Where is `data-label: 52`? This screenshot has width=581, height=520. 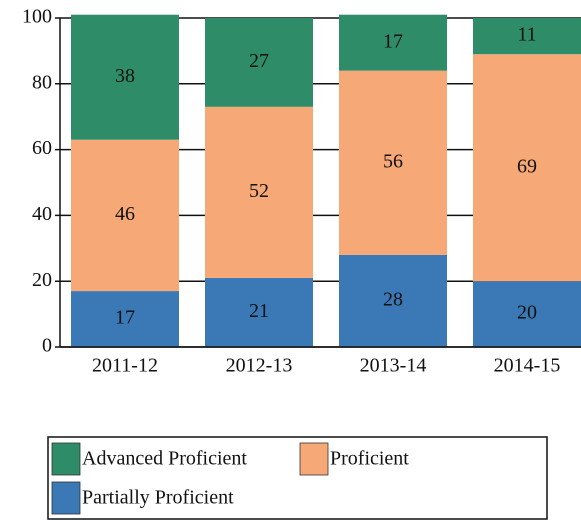 data-label: 52 is located at coordinates (259, 191).